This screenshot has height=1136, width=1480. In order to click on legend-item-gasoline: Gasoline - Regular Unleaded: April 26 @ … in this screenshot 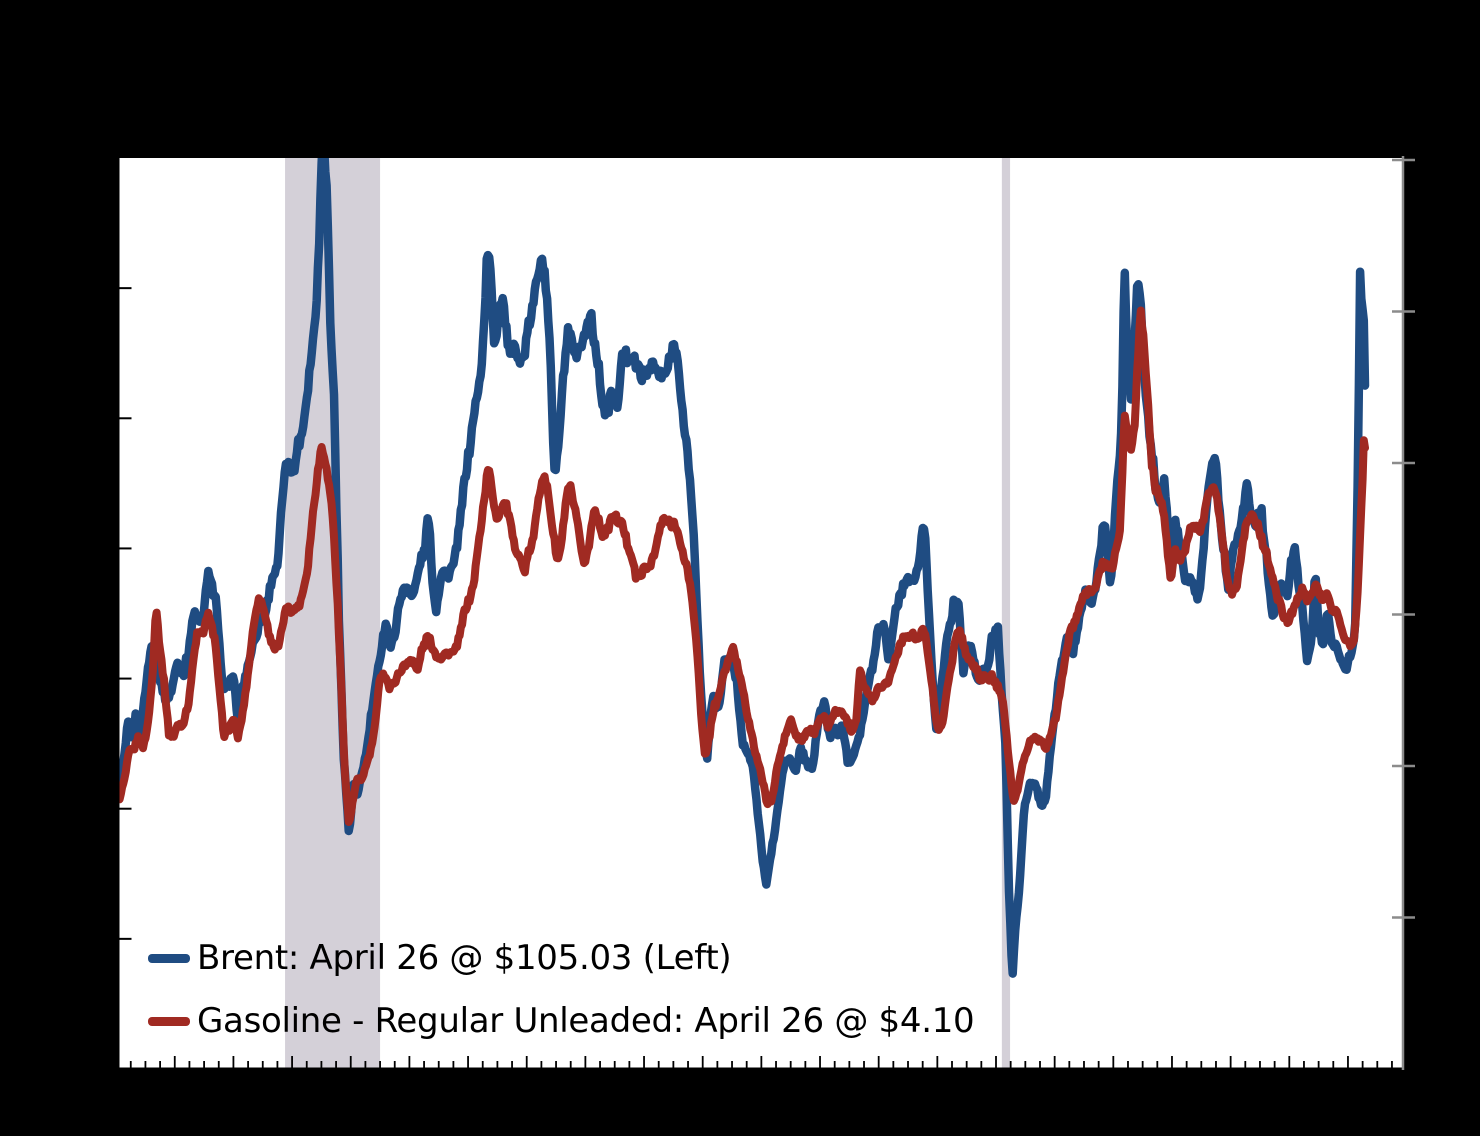, I will do `click(561, 1021)`.